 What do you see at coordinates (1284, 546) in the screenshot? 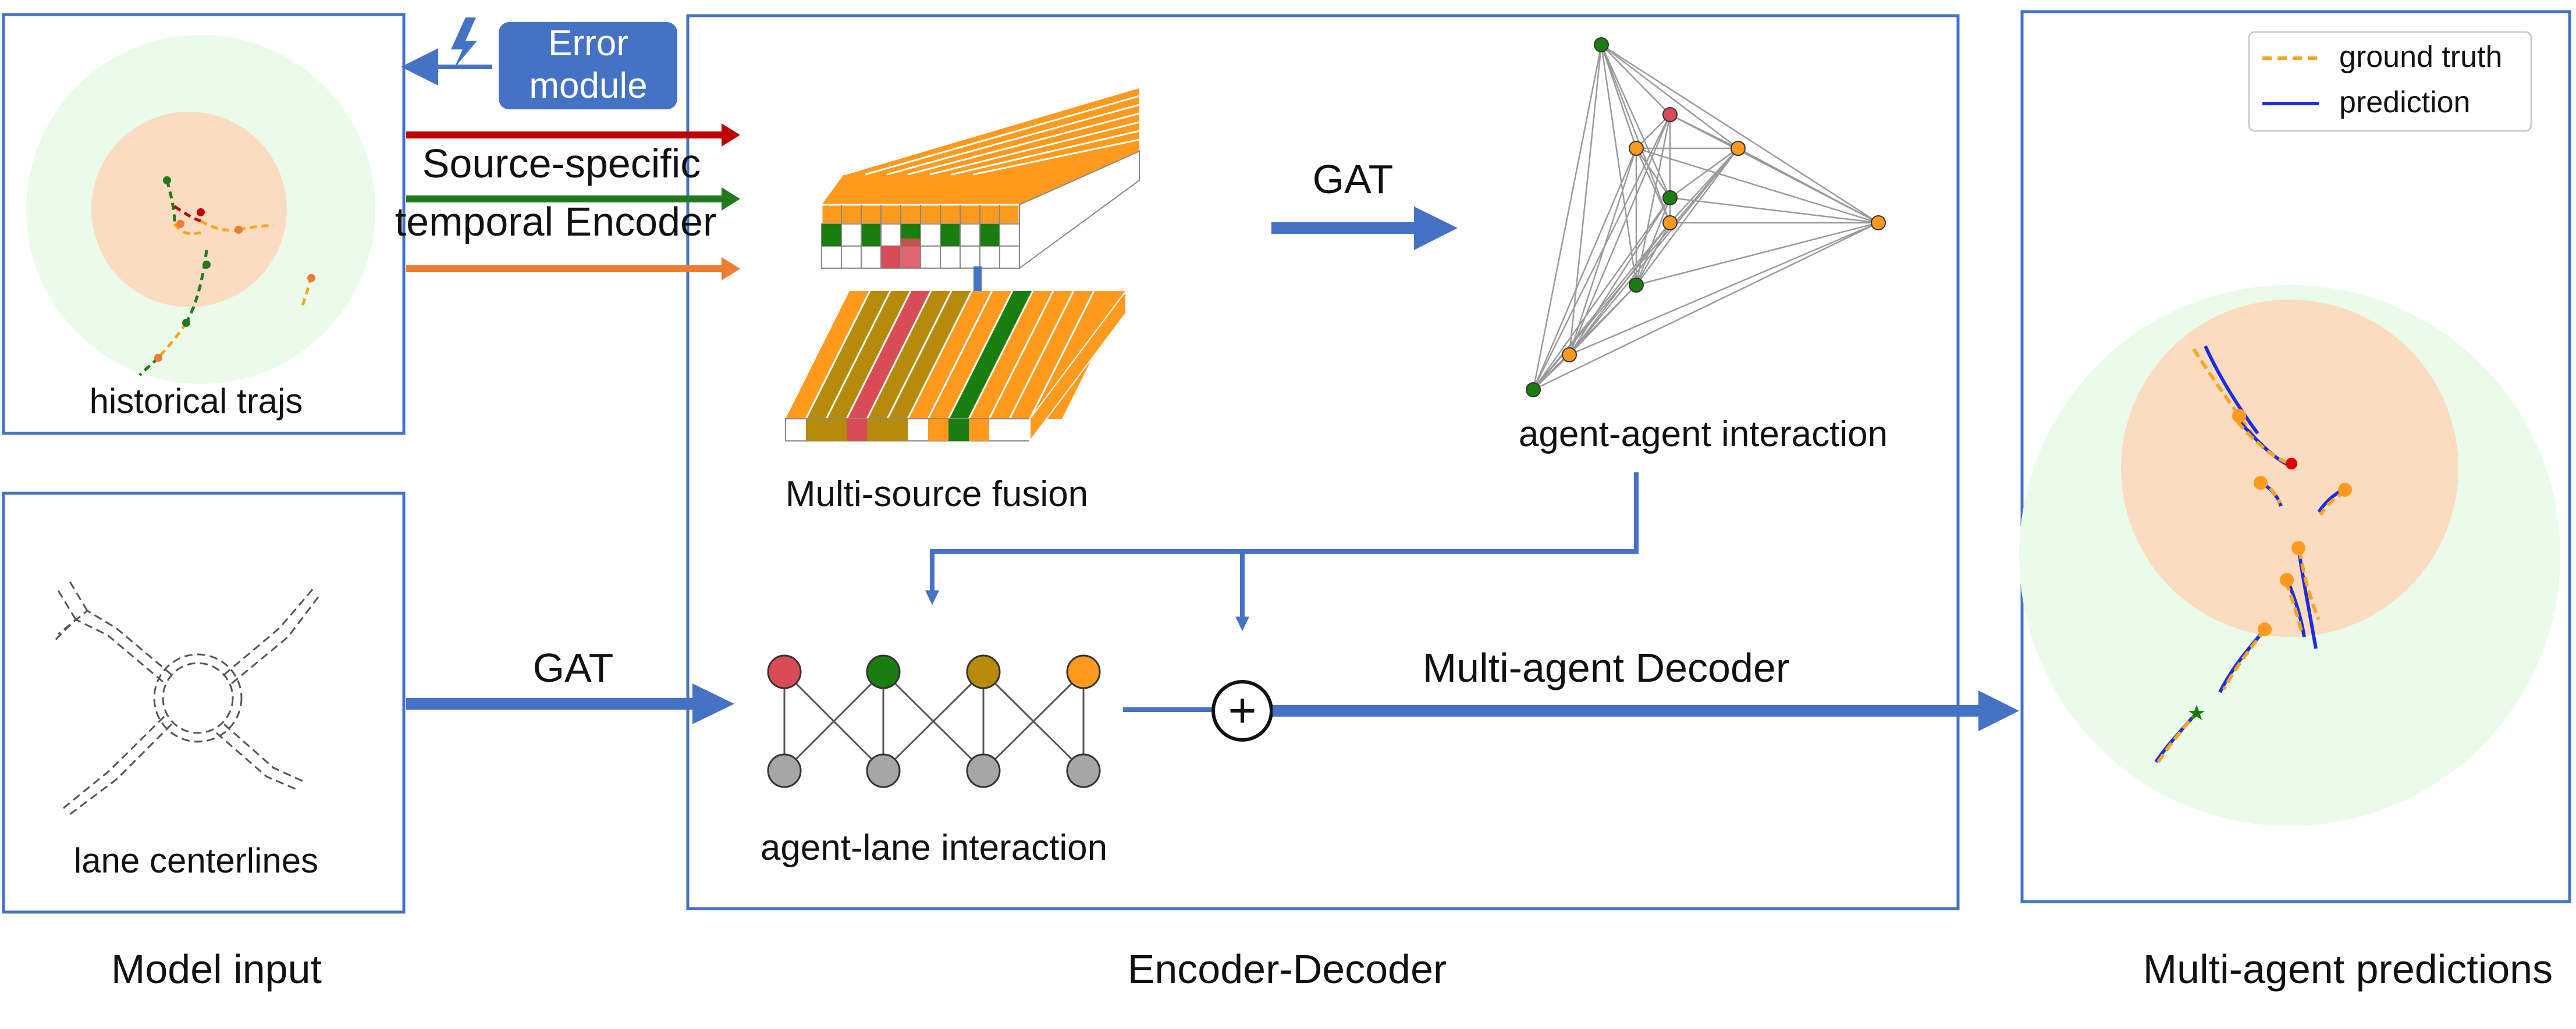
I see `agent-agent-connector` at bounding box center [1284, 546].